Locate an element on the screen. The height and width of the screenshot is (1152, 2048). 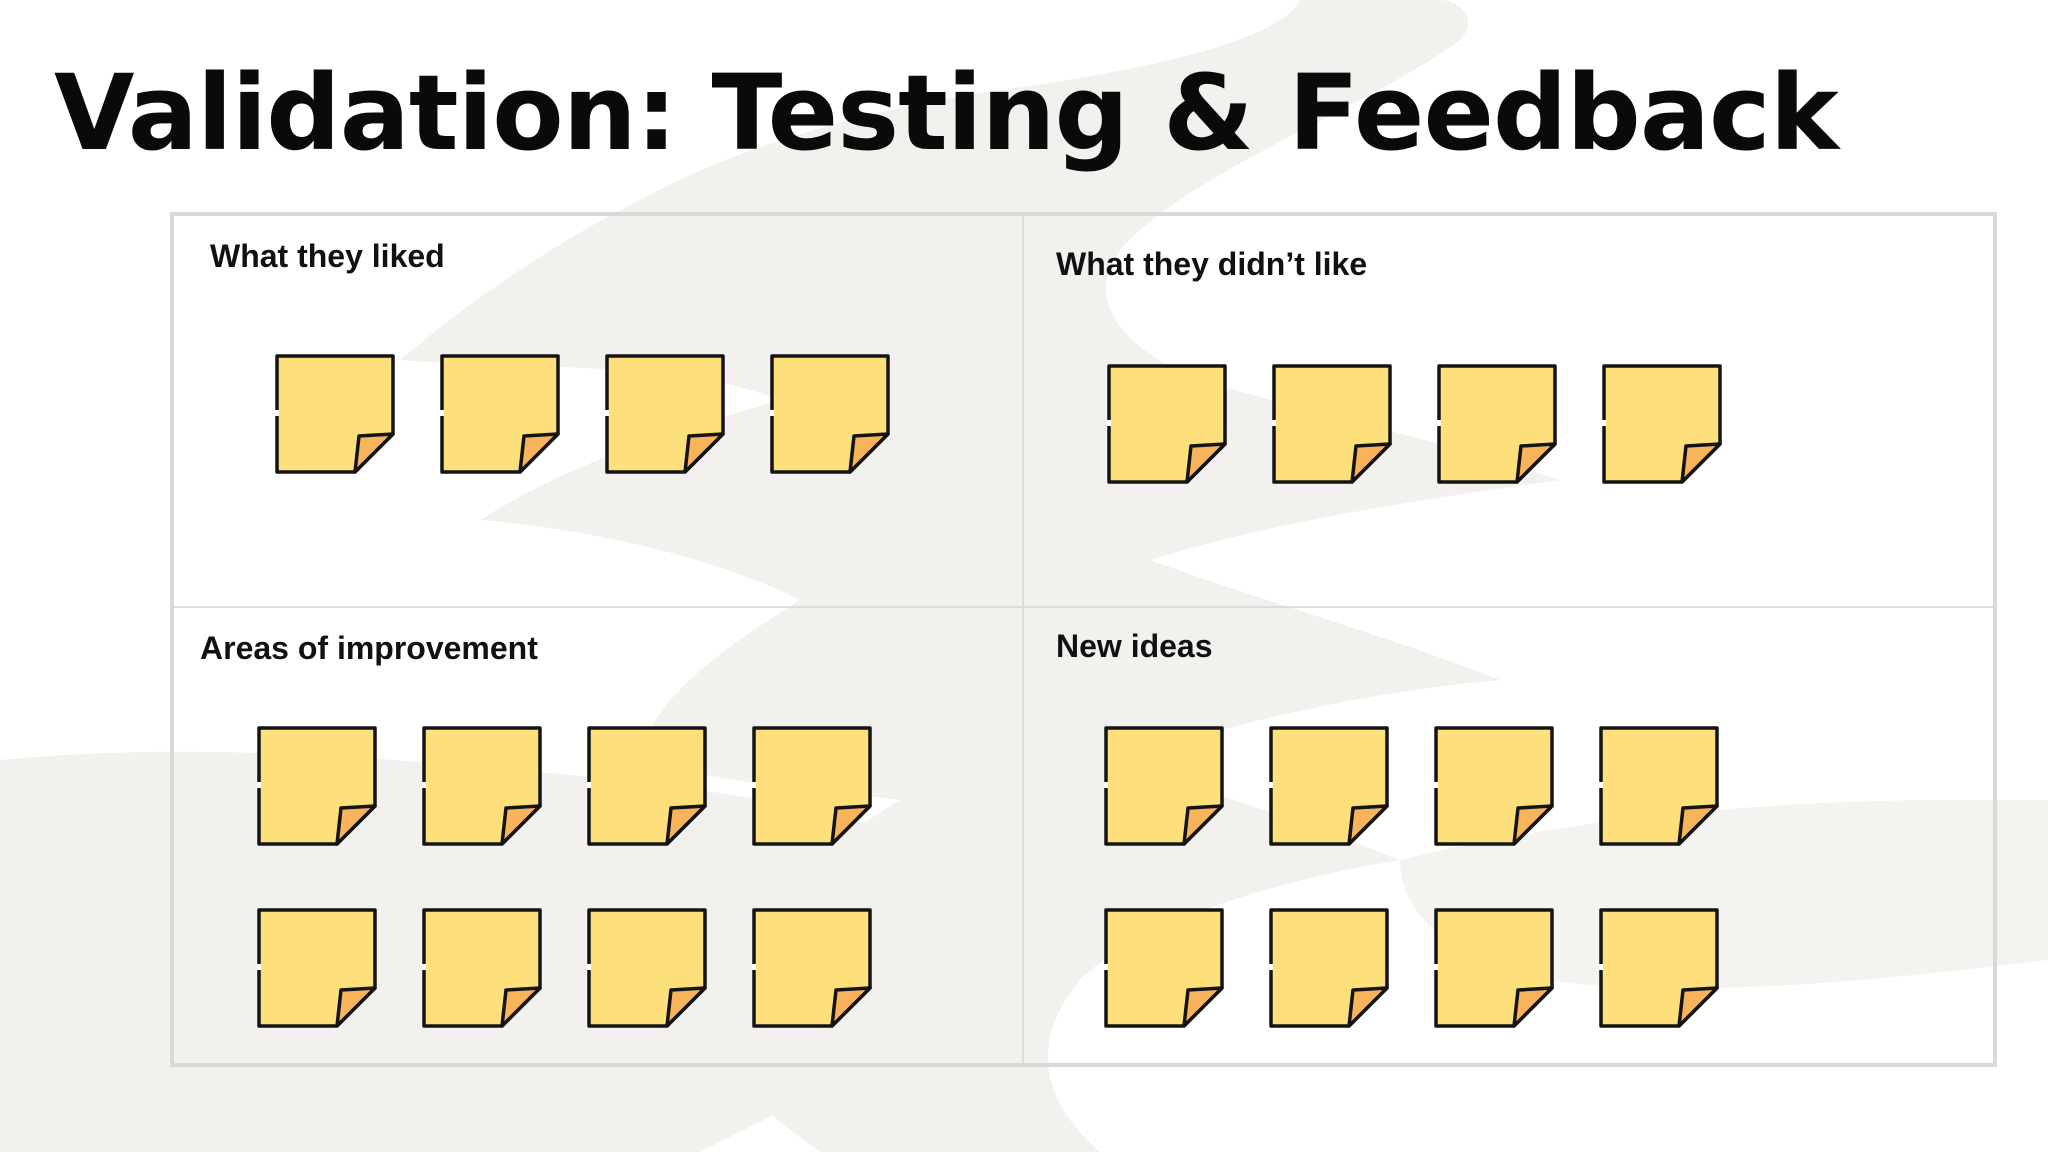
notes-group-liked is located at coordinates (582, 414).